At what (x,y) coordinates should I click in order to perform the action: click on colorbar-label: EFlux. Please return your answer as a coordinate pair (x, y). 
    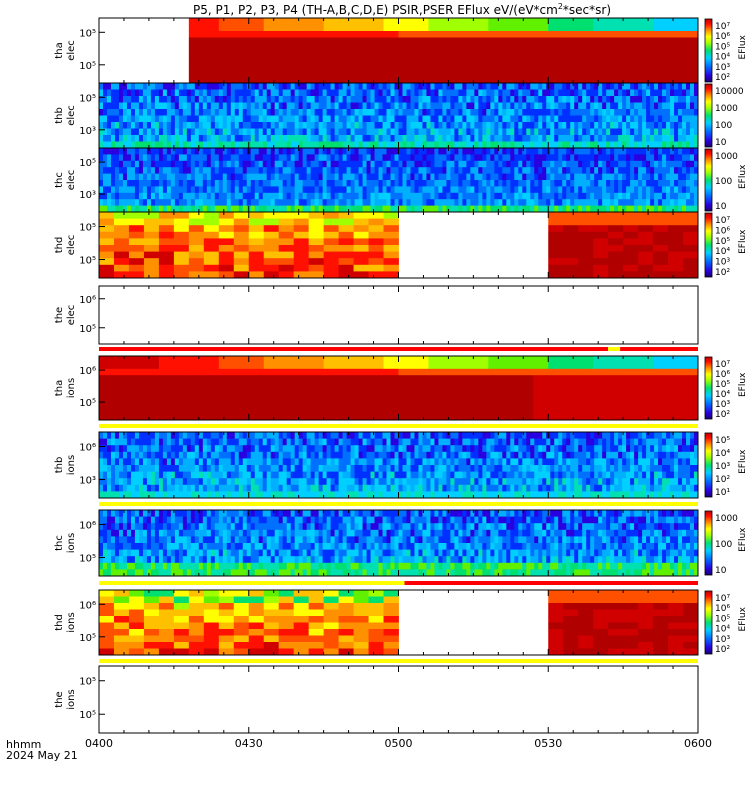
    Looking at the image, I should click on (743, 46).